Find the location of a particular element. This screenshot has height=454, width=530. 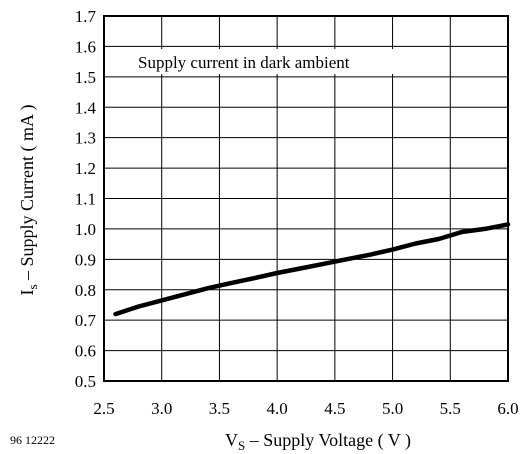

y-tick-label: 0.5 is located at coordinates (85, 381).